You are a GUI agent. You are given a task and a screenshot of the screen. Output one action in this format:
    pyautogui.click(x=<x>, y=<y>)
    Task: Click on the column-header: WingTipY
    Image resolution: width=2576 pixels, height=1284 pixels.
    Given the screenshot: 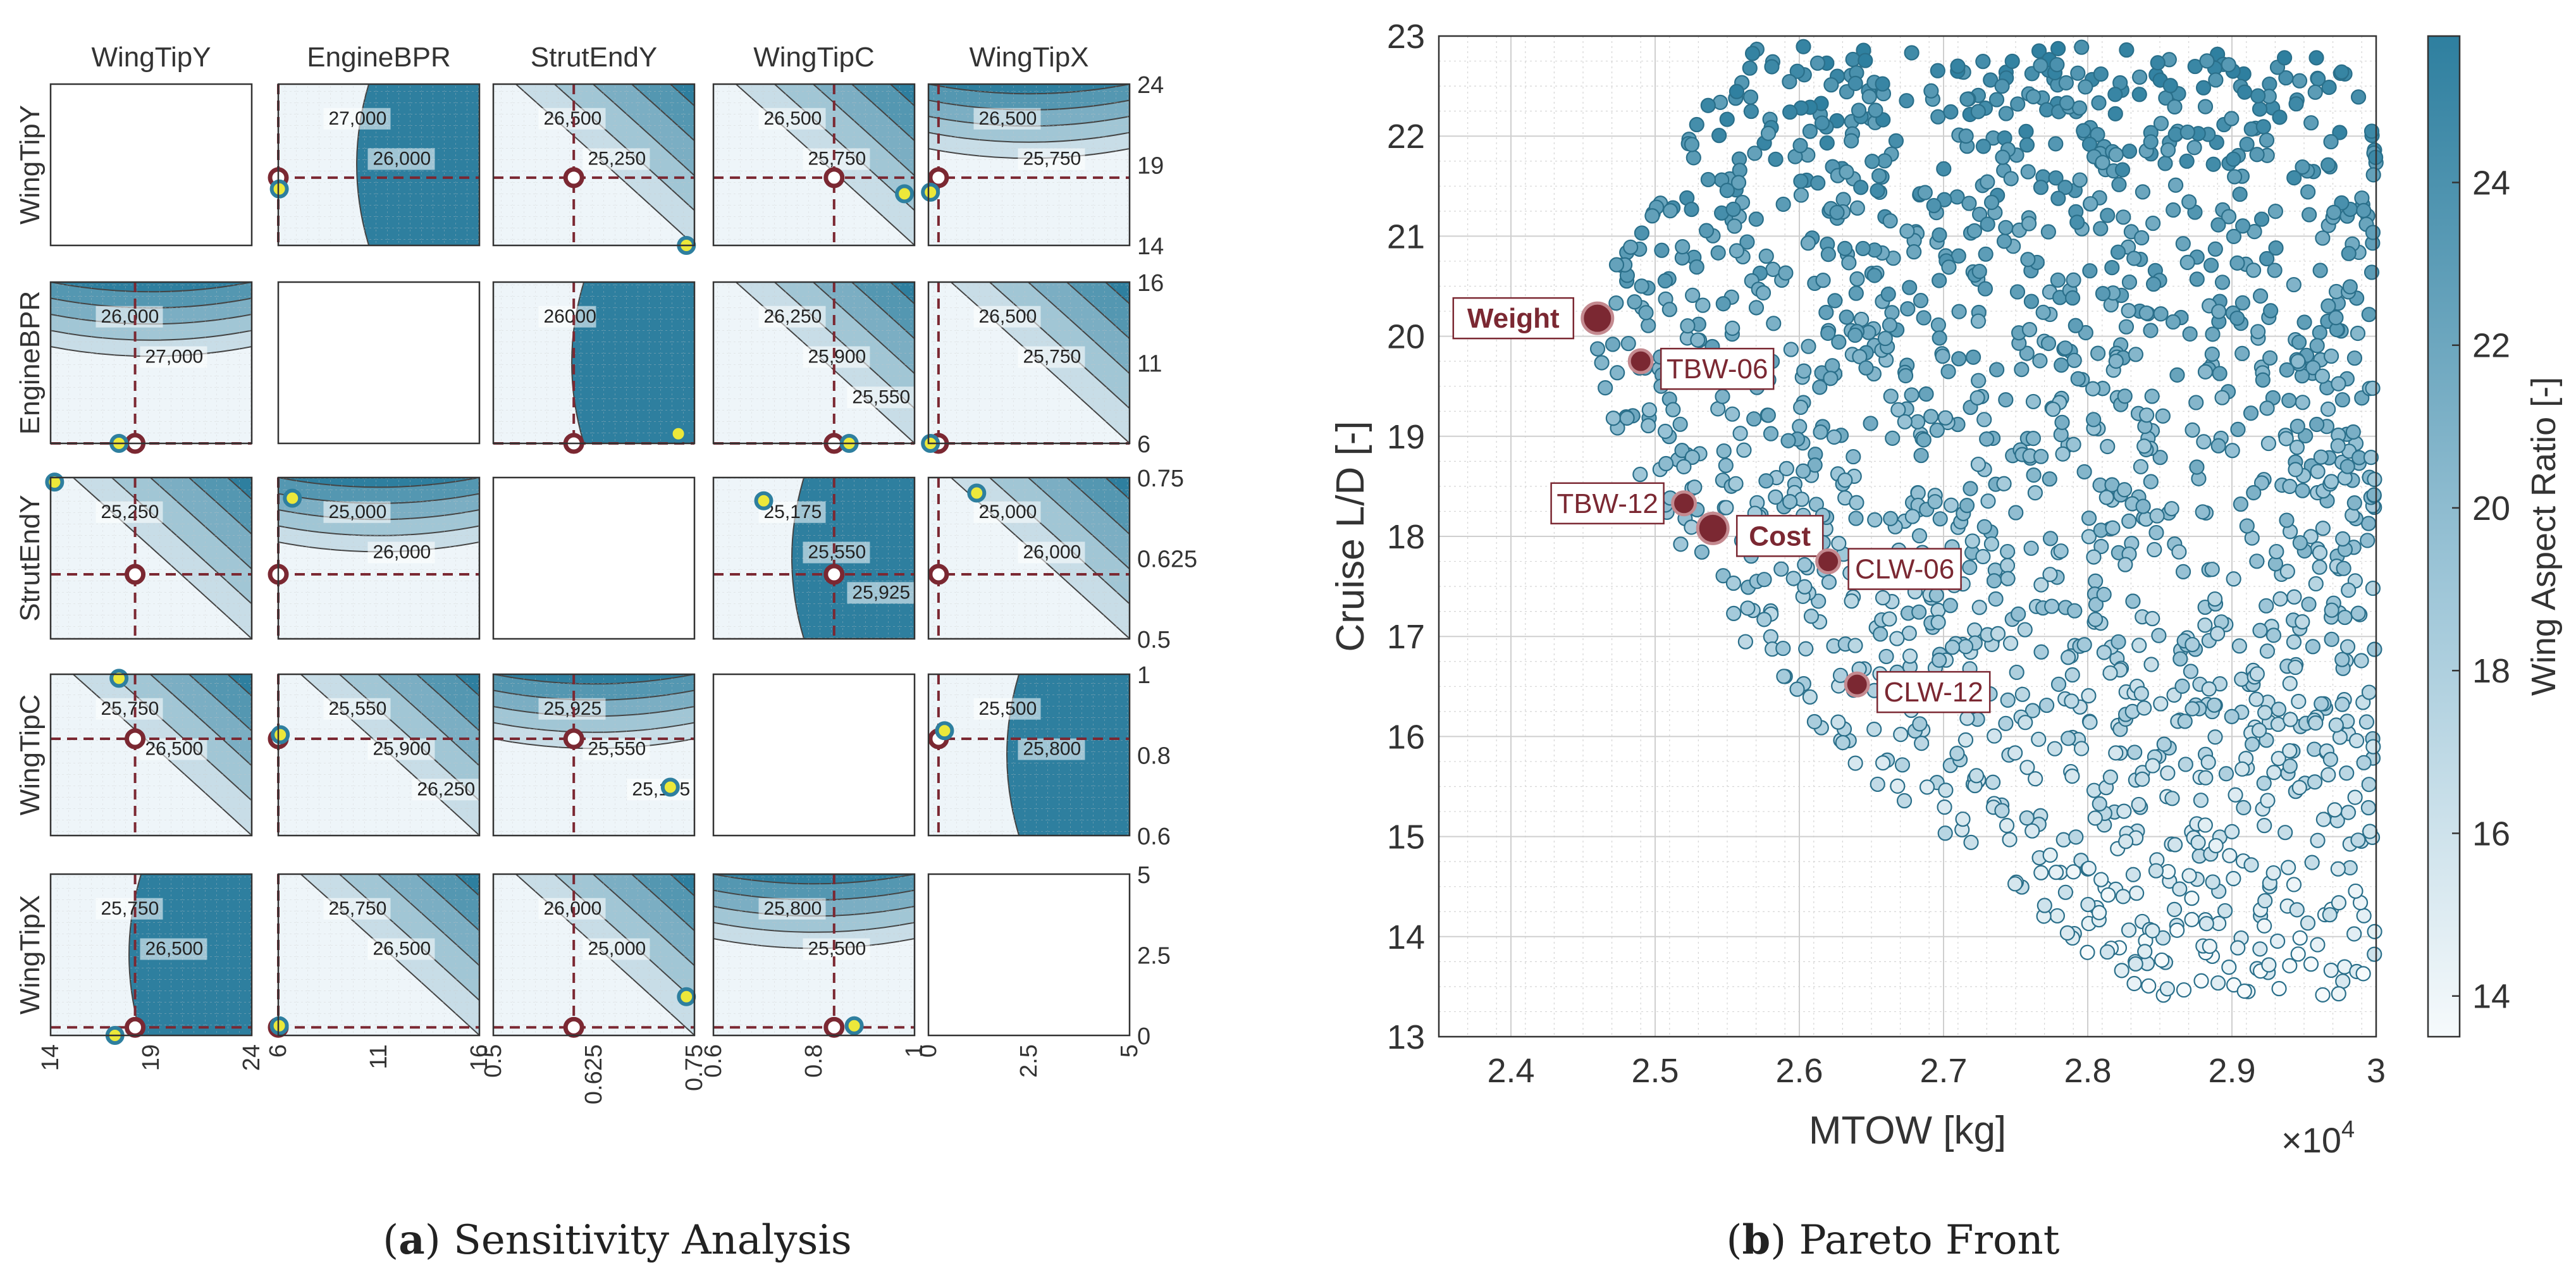 What is the action you would take?
    pyautogui.click(x=151, y=57)
    